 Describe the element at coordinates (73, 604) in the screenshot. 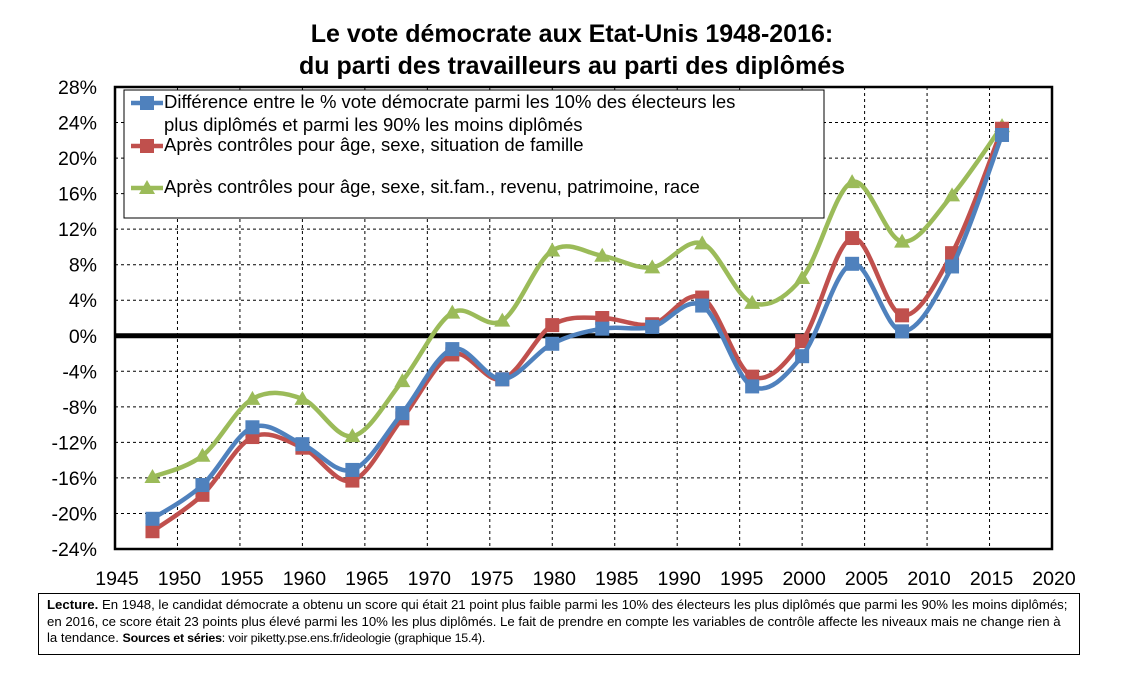

I see `note-label: Lecture.` at that location.